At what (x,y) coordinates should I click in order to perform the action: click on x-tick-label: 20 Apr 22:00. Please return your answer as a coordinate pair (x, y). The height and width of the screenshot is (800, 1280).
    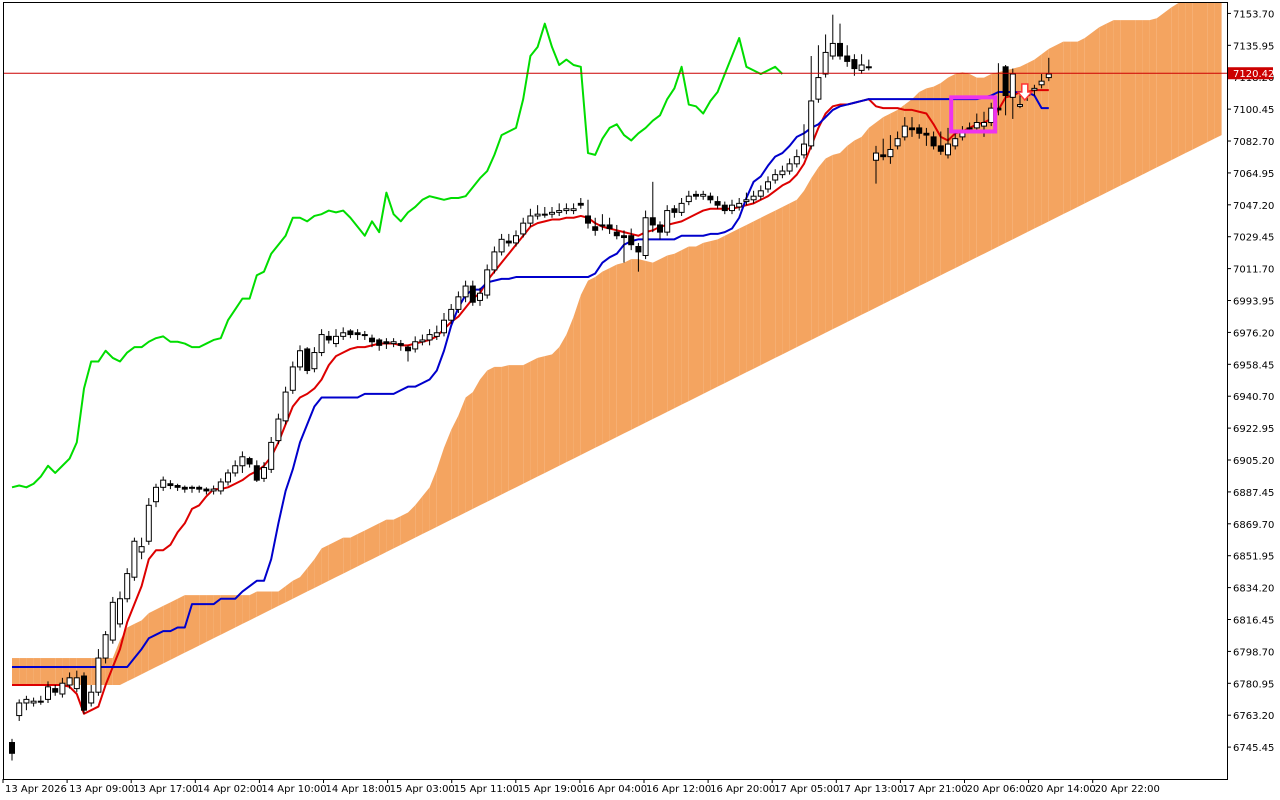
    Looking at the image, I should click on (1127, 789).